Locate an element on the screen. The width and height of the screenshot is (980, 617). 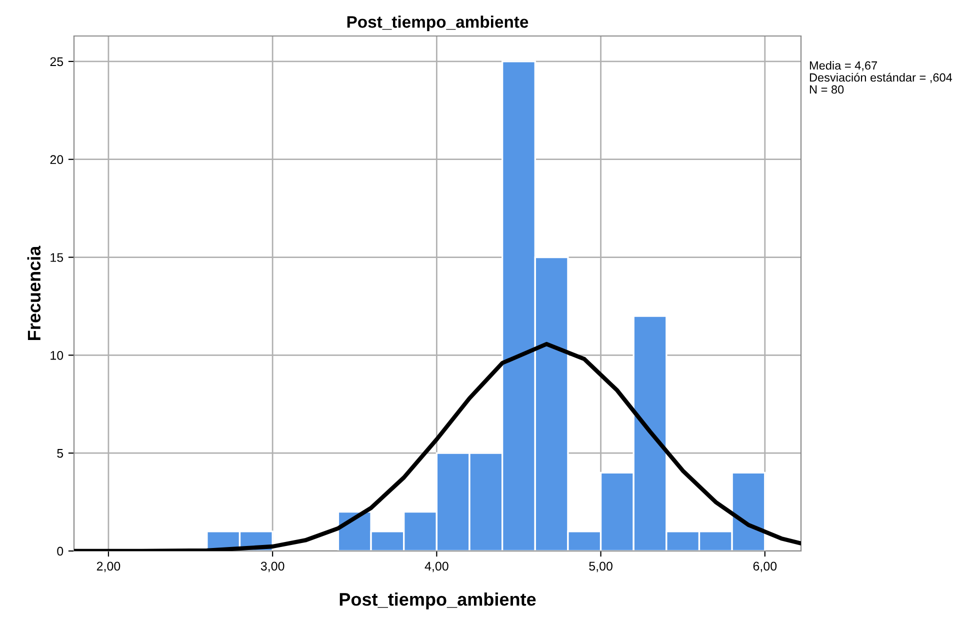
x-tick-label: 5,00 is located at coordinates (600, 567).